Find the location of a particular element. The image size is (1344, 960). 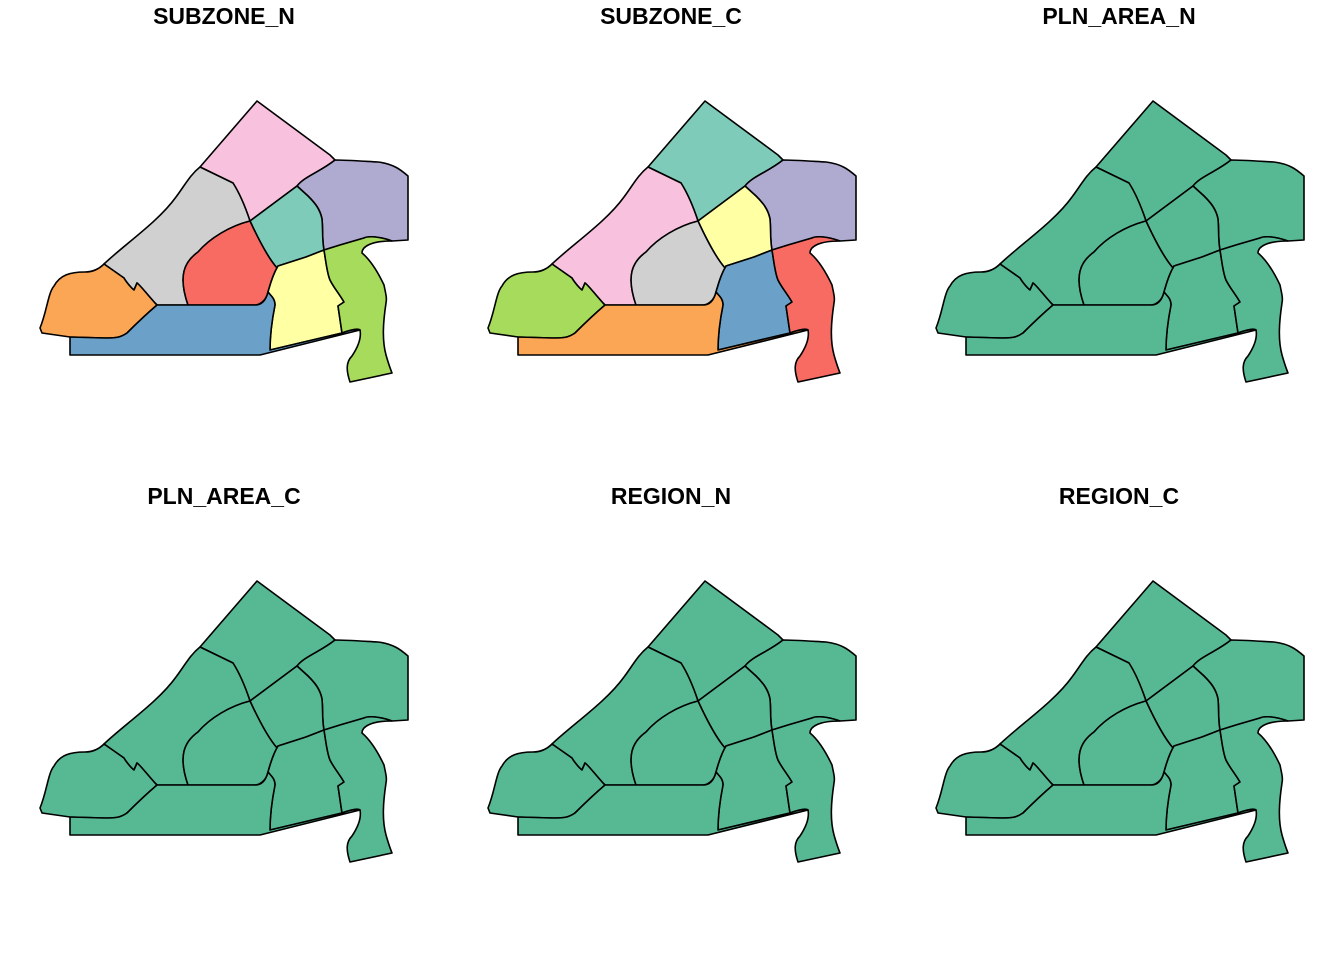

map-panel-pln-area-c: PLN_AREA_C is located at coordinates (224, 673).